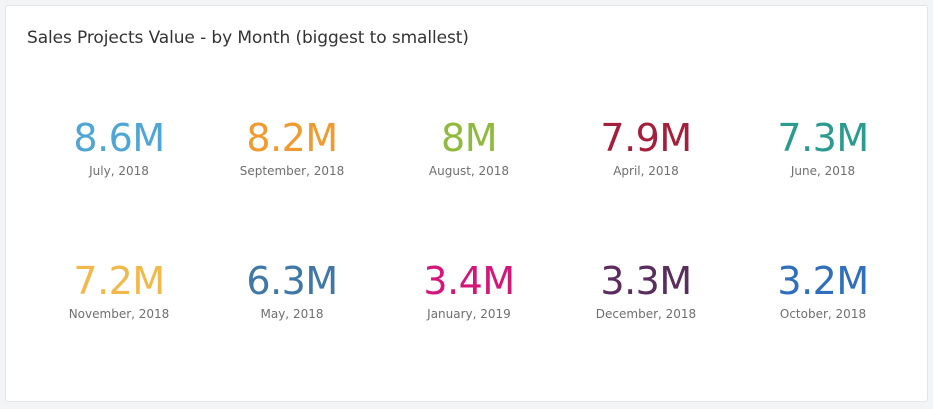  What do you see at coordinates (646, 138) in the screenshot?
I see `kpi-value: 7.9M` at bounding box center [646, 138].